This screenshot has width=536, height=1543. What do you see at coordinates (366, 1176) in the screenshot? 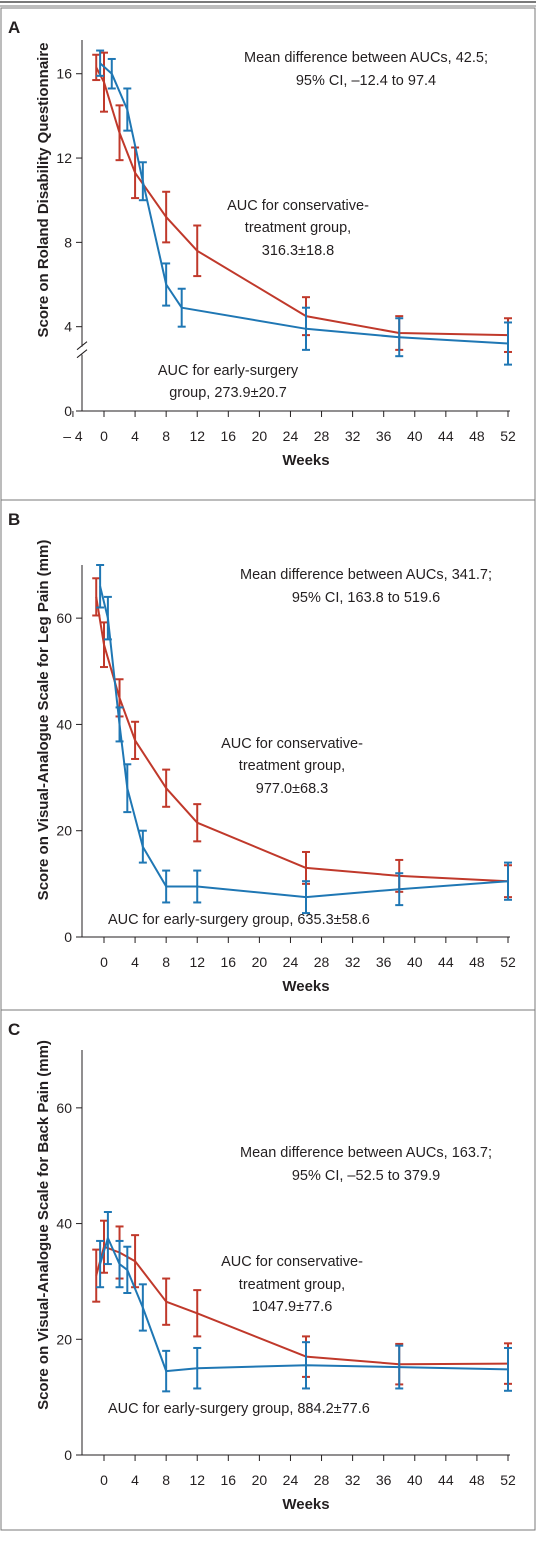
I see `panel-c-annotation-1: 95% CI, –52.5 to 379.9` at bounding box center [366, 1176].